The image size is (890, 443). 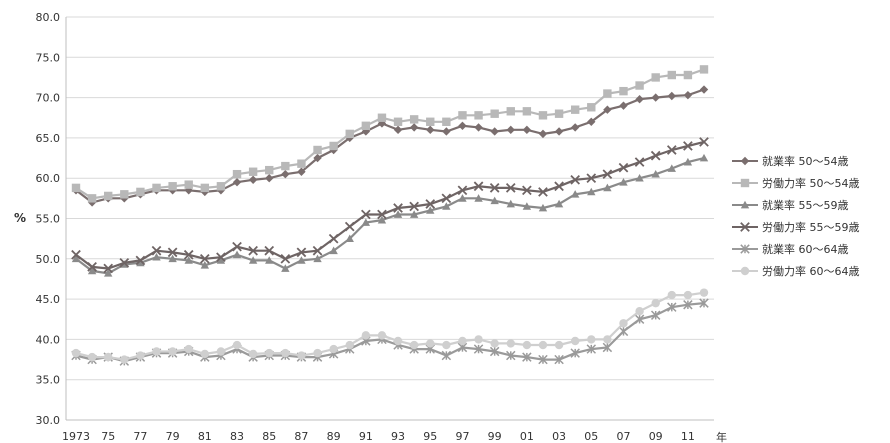 I want to click on y-tick-label: 80.0, so click(x=48, y=17).